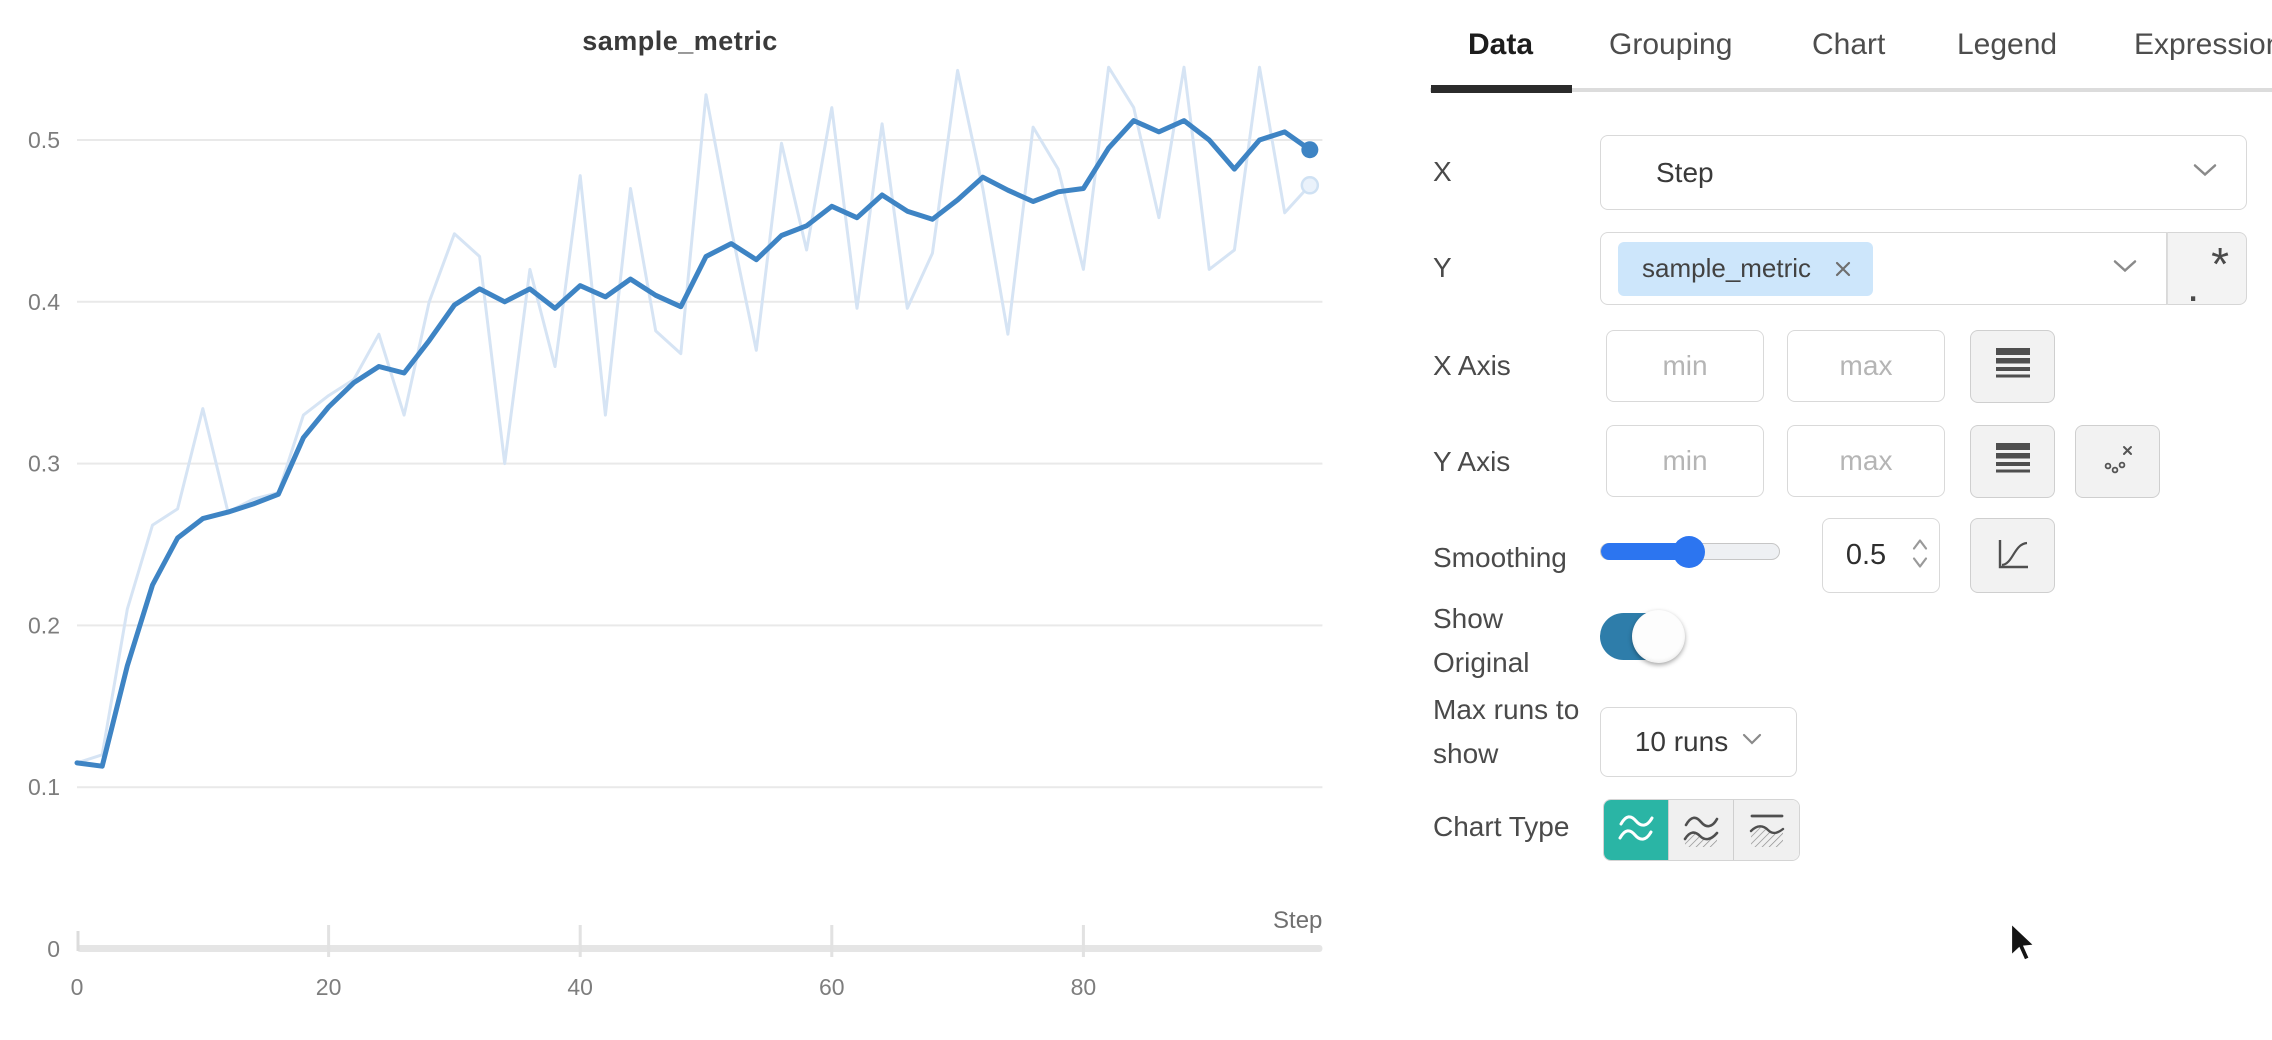 Image resolution: width=2272 pixels, height=1040 pixels. I want to click on smoothing-type-button, so click(2012, 555).